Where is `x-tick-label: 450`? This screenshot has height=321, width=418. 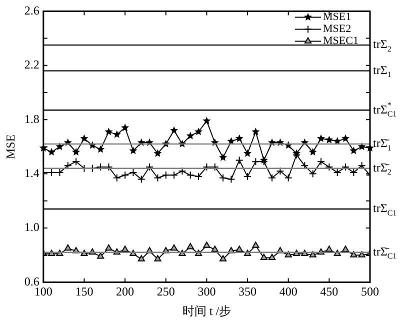
x-tick-label: 450 is located at coordinates (329, 291).